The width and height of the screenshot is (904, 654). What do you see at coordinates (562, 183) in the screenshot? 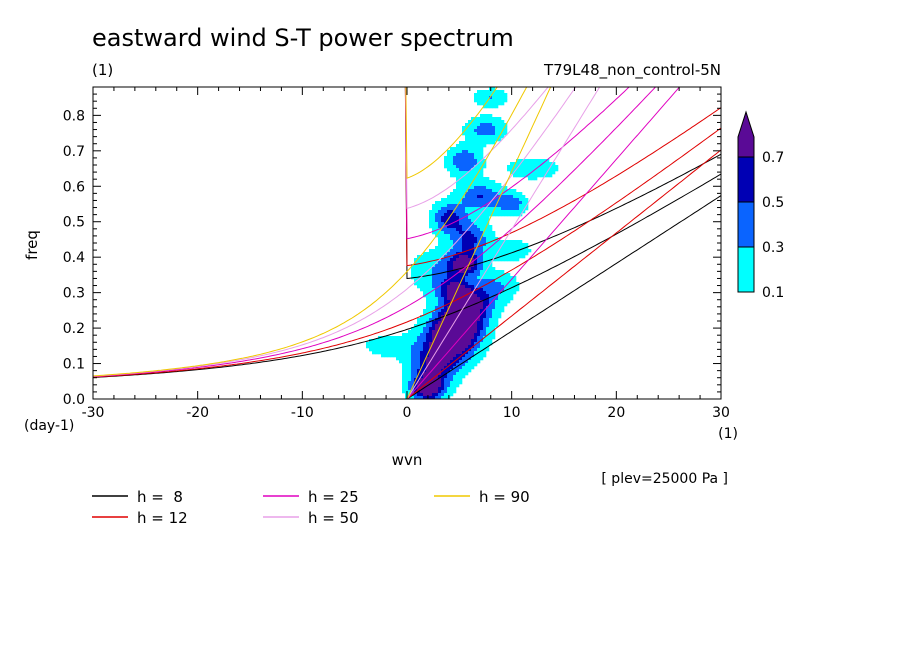
I see `ig-n1-curve` at bounding box center [562, 183].